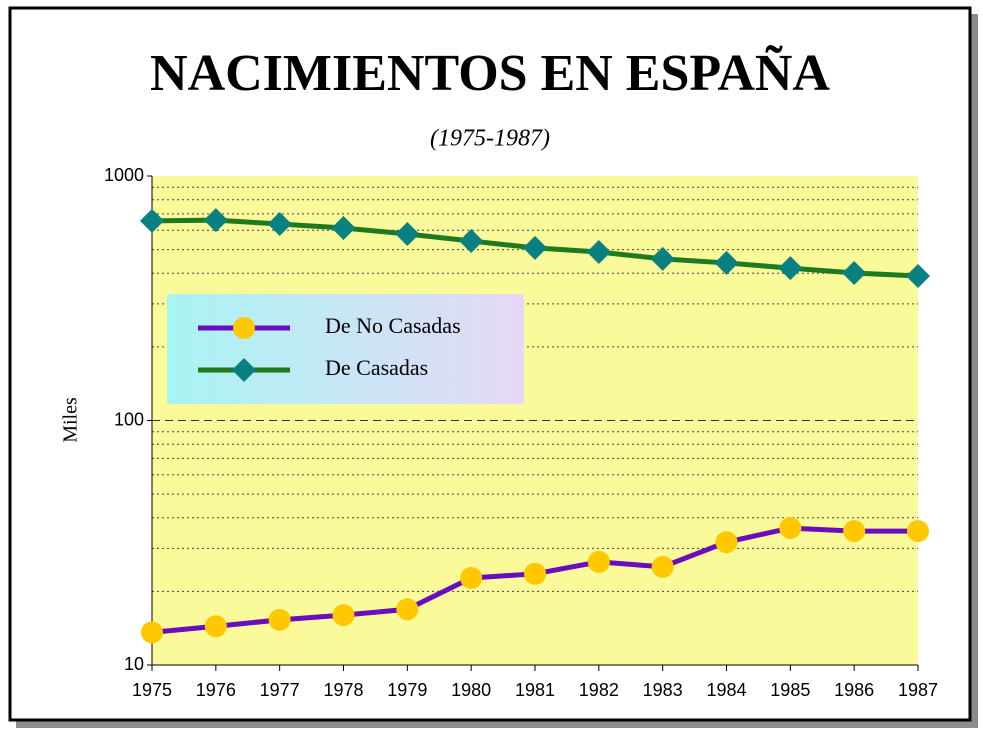 The height and width of the screenshot is (747, 983). What do you see at coordinates (134, 664) in the screenshot?
I see `y-tick-label: 10` at bounding box center [134, 664].